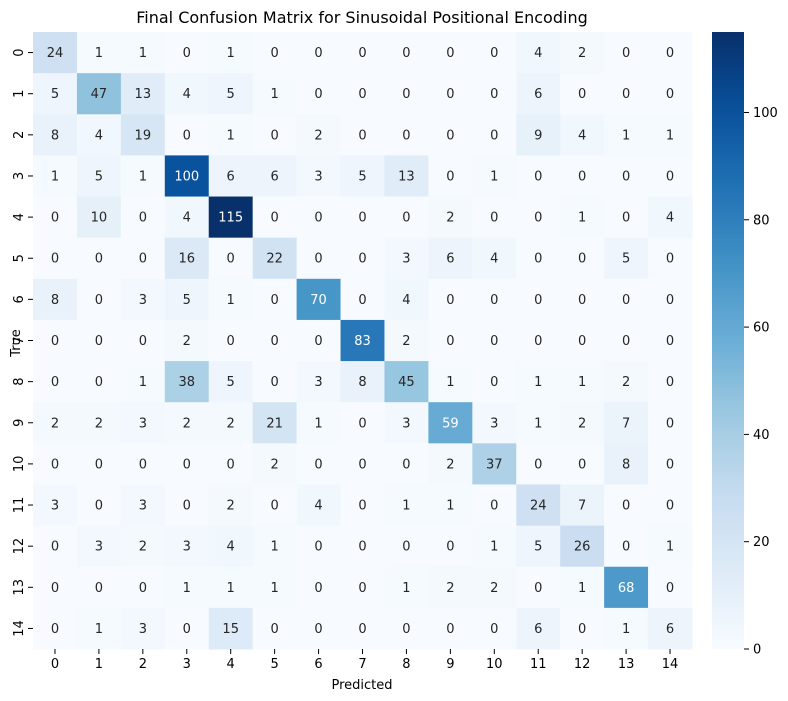 The width and height of the screenshot is (788, 701). I want to click on cell-value-label: 24, so click(538, 506).